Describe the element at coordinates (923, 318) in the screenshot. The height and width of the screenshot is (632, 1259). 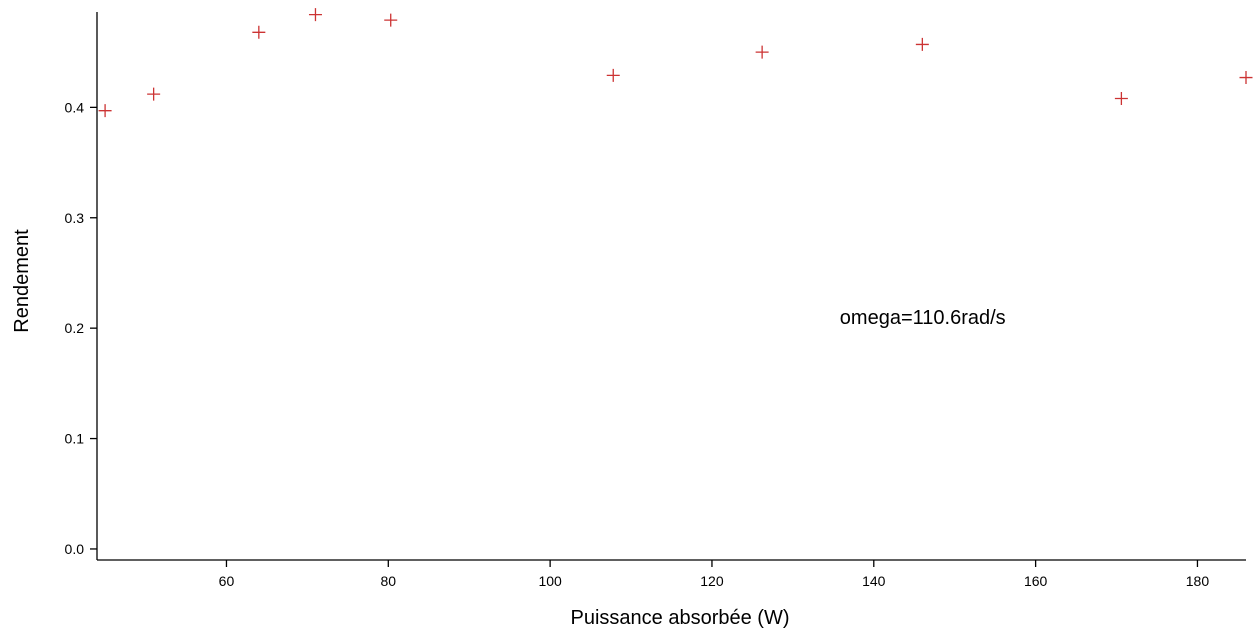
I see `annotation-label: omega=110.6rad/s` at that location.